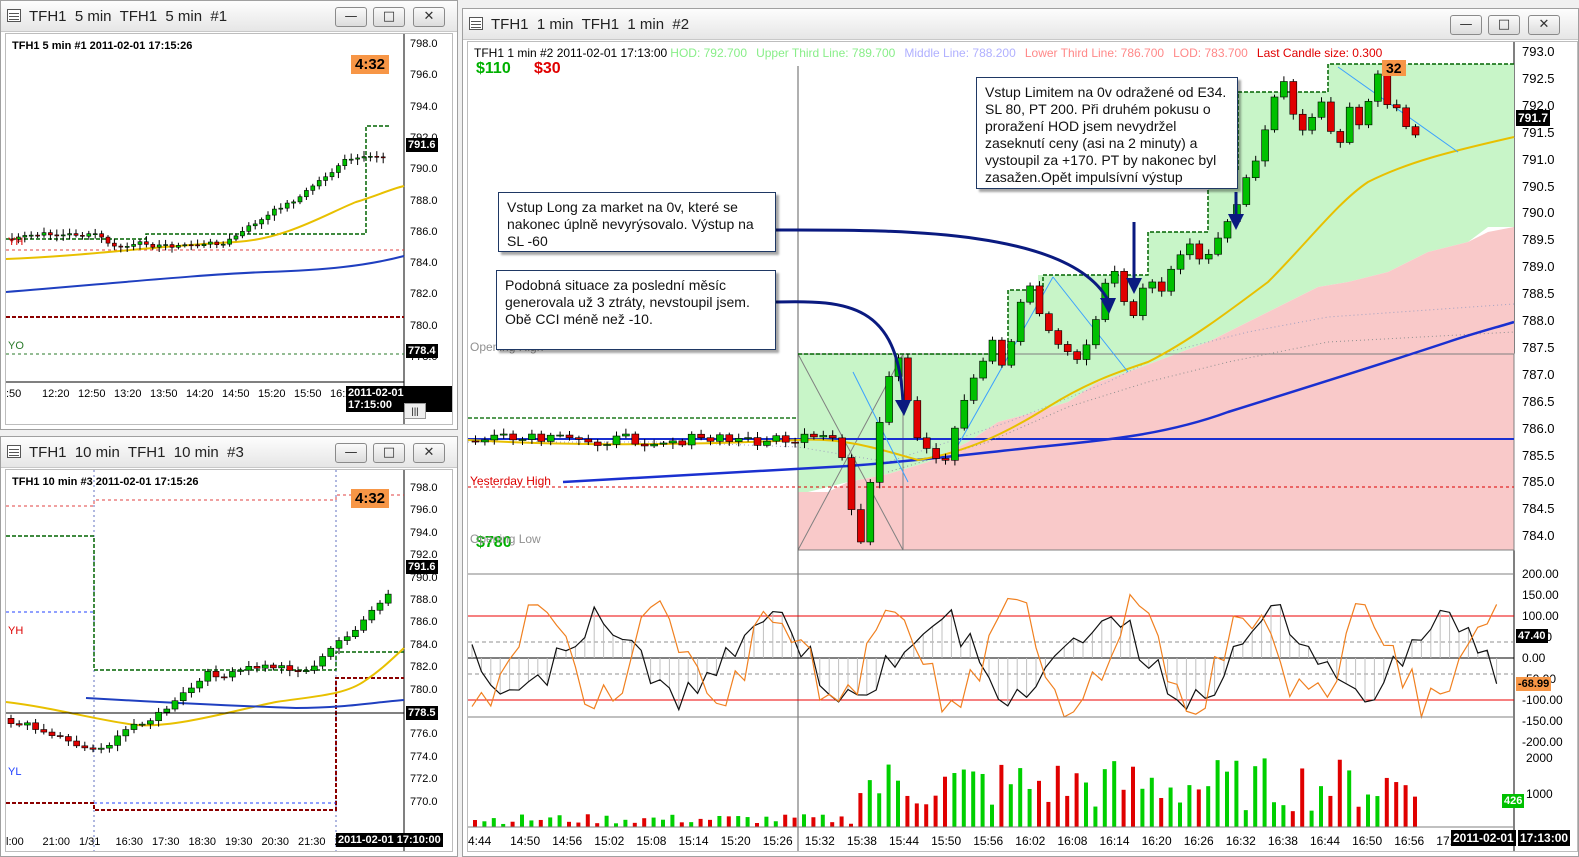  What do you see at coordinates (1210, 53) in the screenshot?
I see `lod-label: LOD: 783.700` at bounding box center [1210, 53].